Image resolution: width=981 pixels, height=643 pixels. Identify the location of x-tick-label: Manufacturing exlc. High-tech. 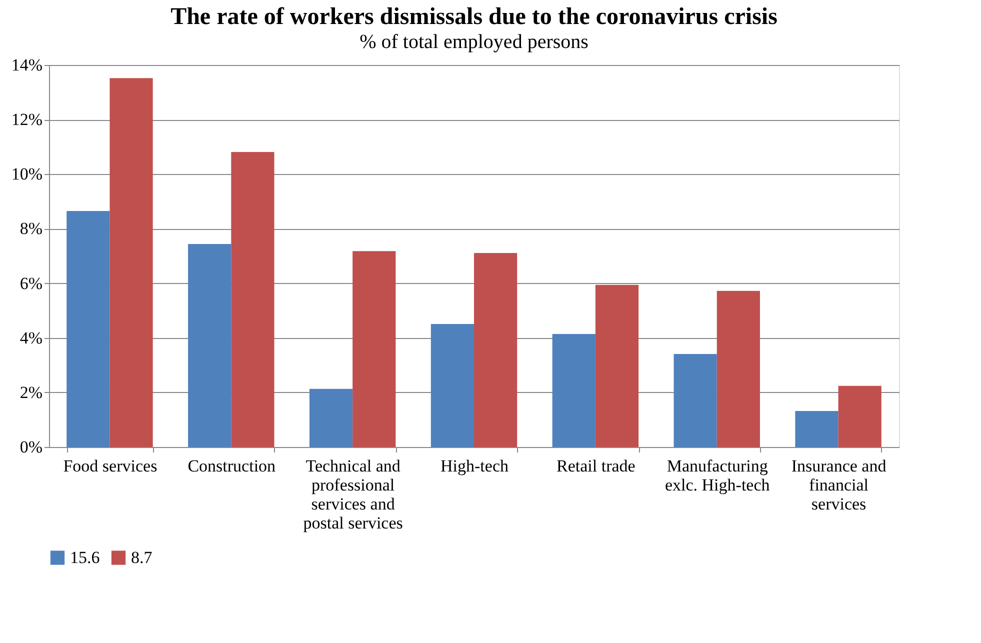
(717, 475).